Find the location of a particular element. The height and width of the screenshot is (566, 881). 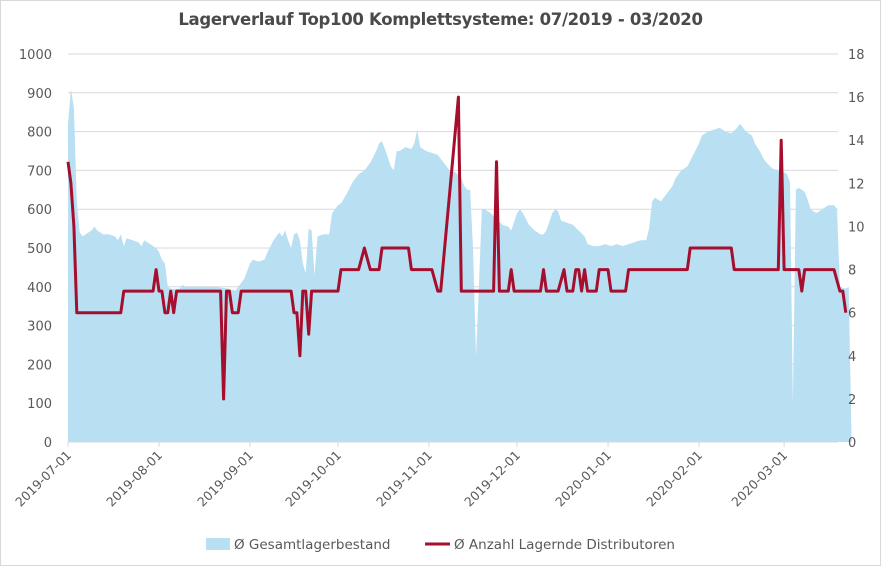

x-tick-label: 2020-01-01 is located at coordinates (583, 479).